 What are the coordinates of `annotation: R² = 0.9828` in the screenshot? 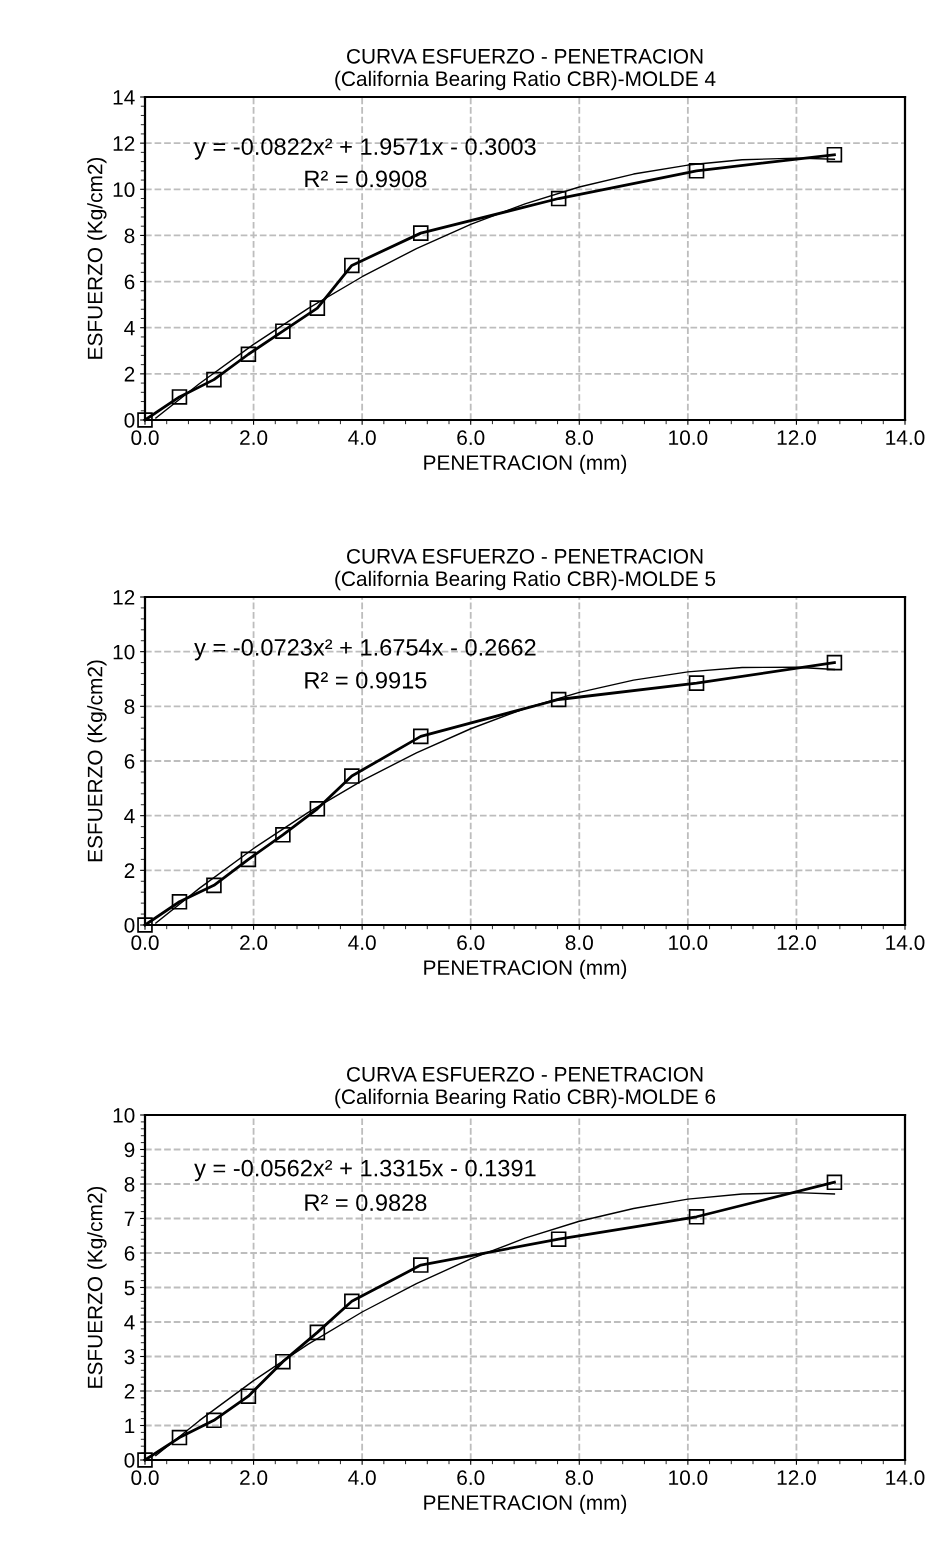 It's located at (366, 1203).